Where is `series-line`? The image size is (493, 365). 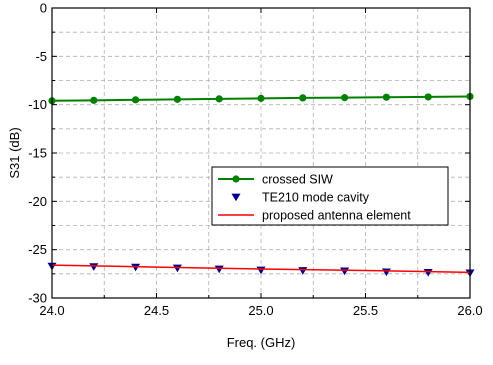
series-line is located at coordinates (261, 269).